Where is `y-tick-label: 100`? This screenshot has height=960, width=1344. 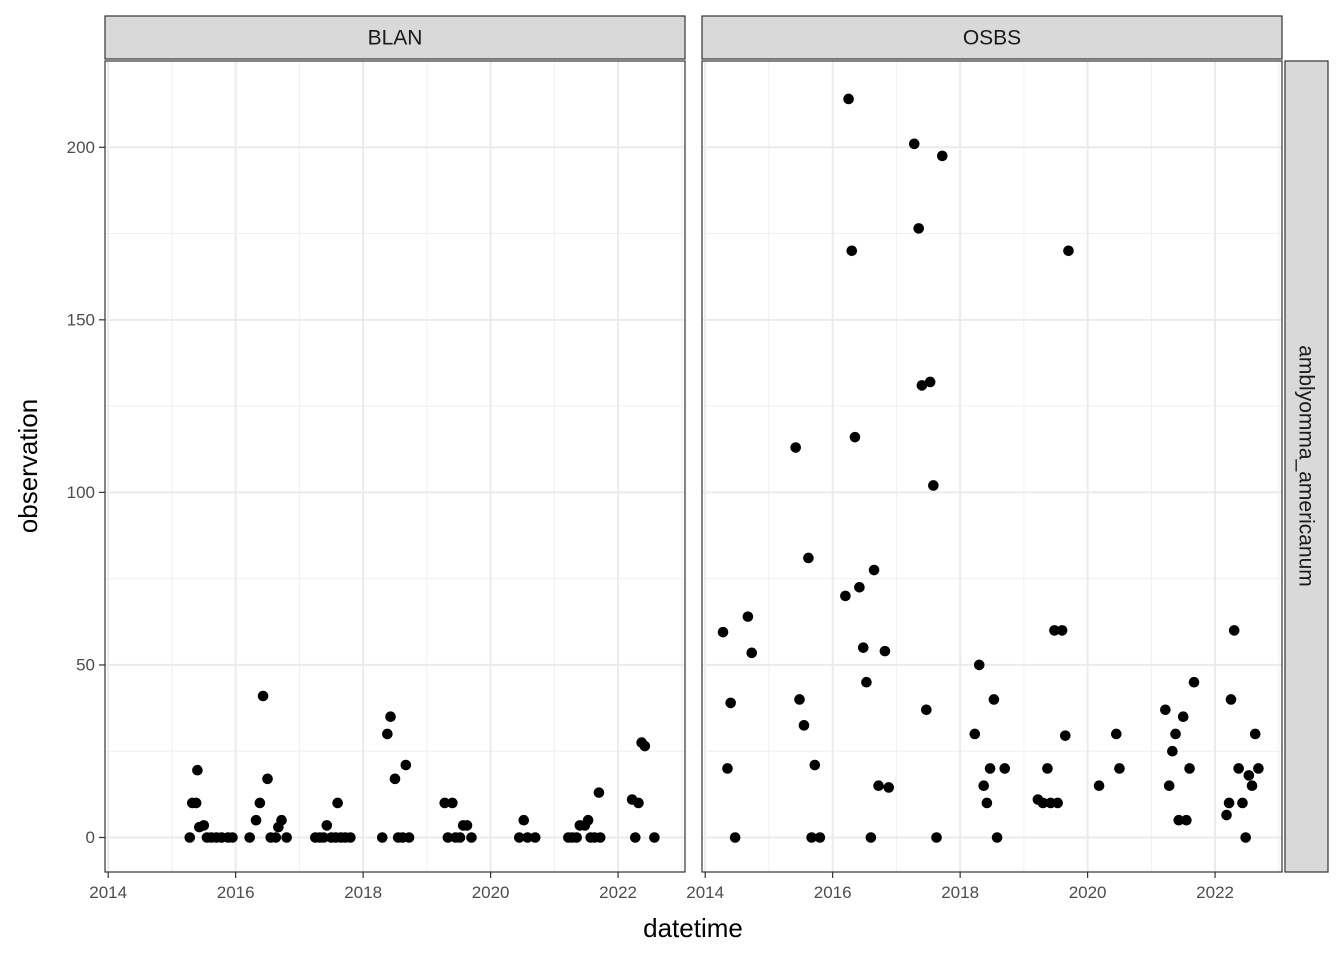 y-tick-label: 100 is located at coordinates (81, 492).